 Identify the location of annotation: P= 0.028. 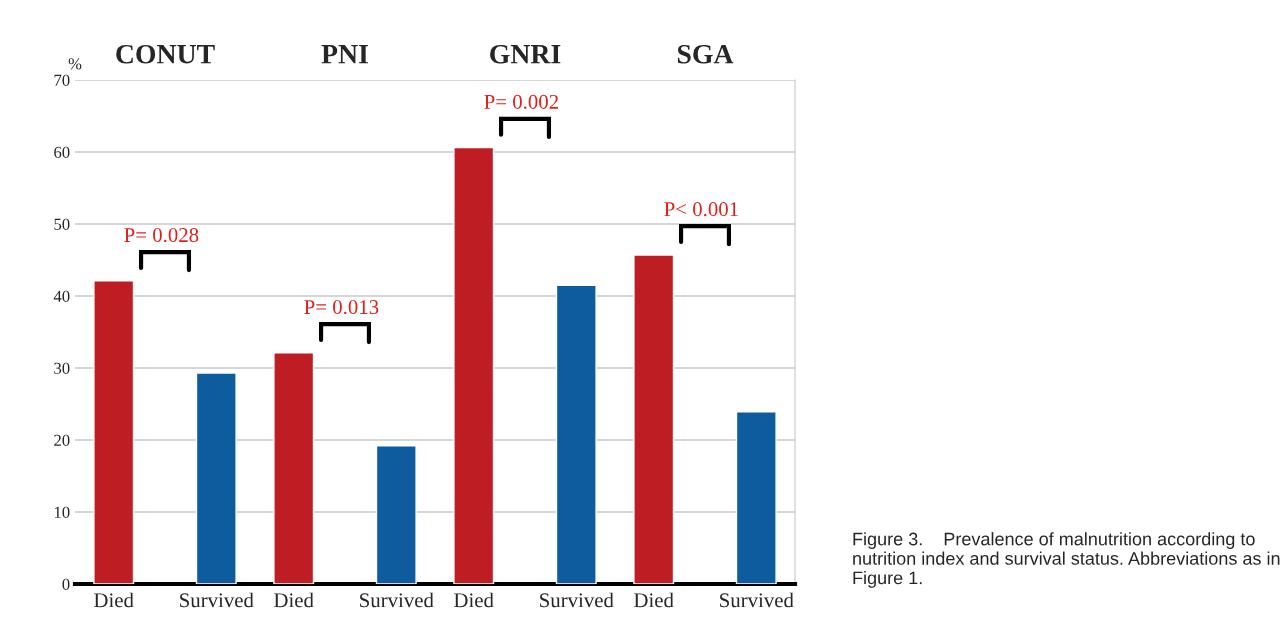
(161, 235).